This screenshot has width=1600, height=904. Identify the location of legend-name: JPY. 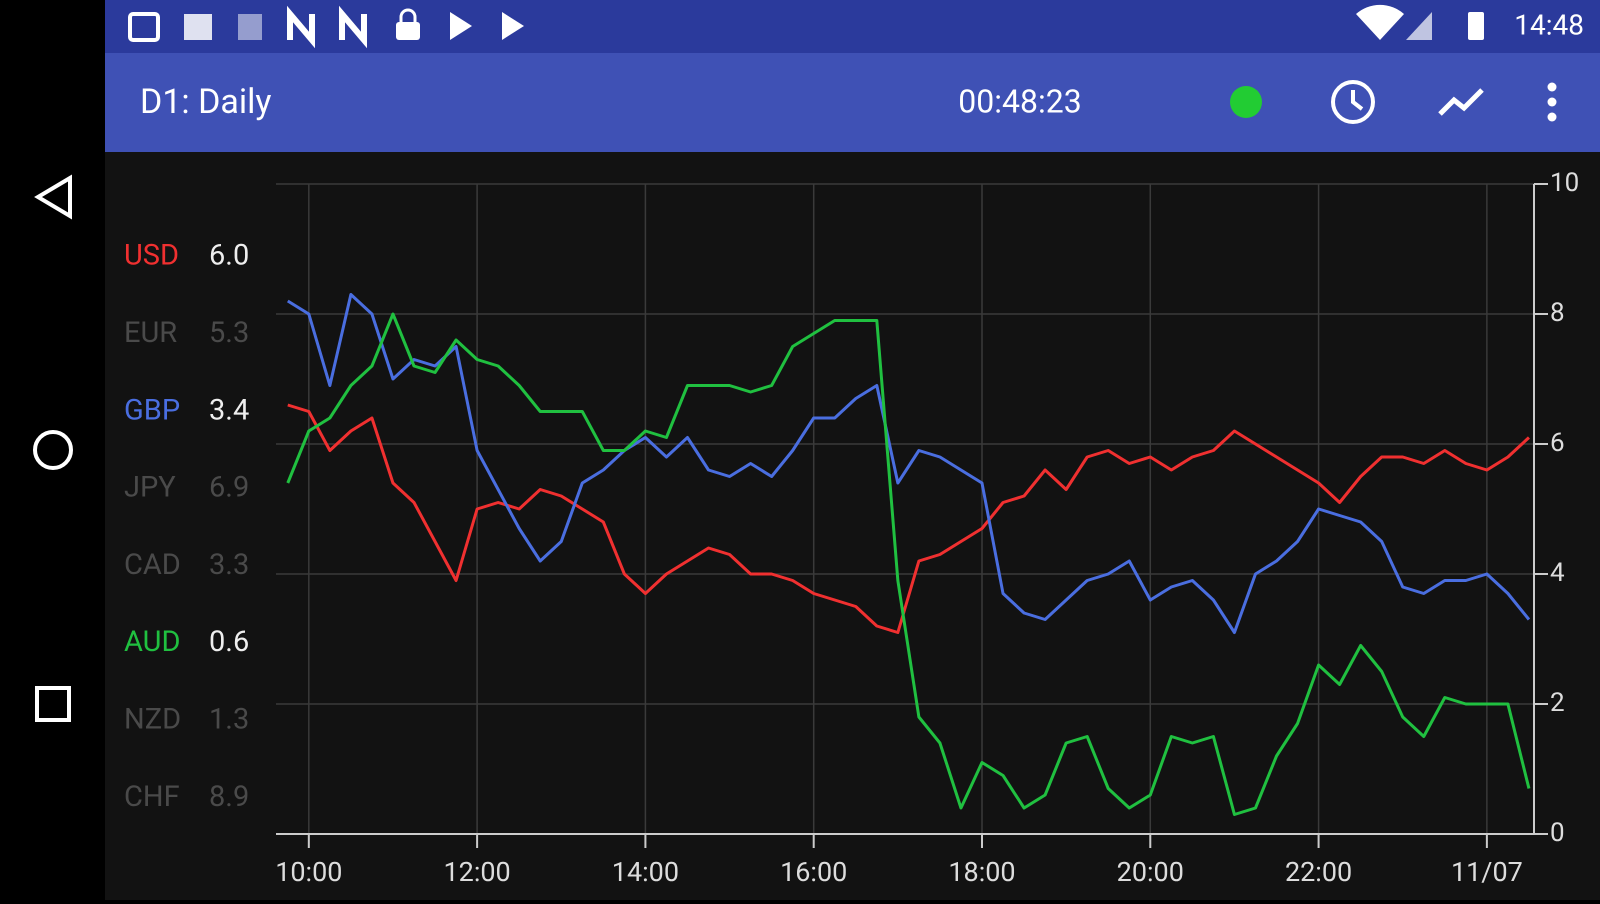
(150, 488).